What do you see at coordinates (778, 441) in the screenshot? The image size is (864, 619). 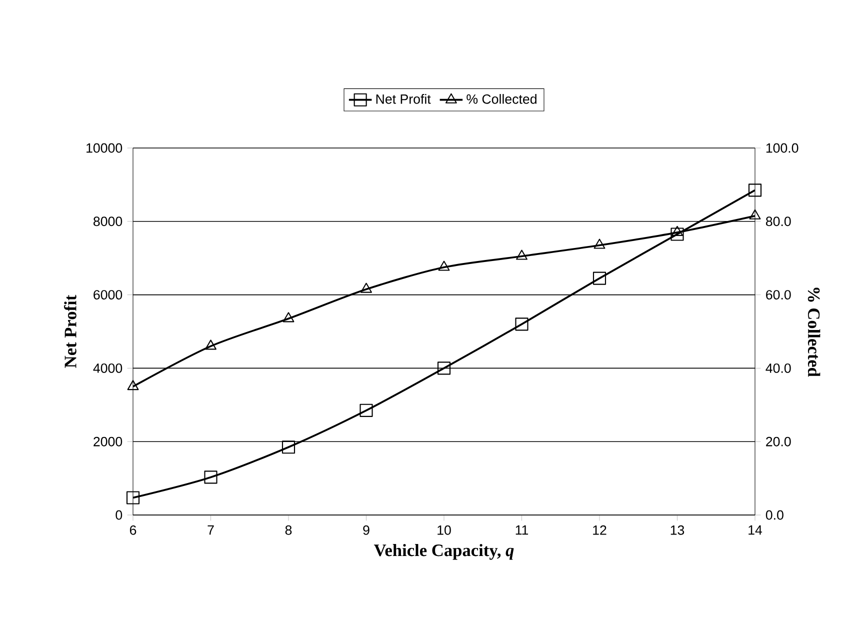 I see `y2-tick-label: 20.0` at bounding box center [778, 441].